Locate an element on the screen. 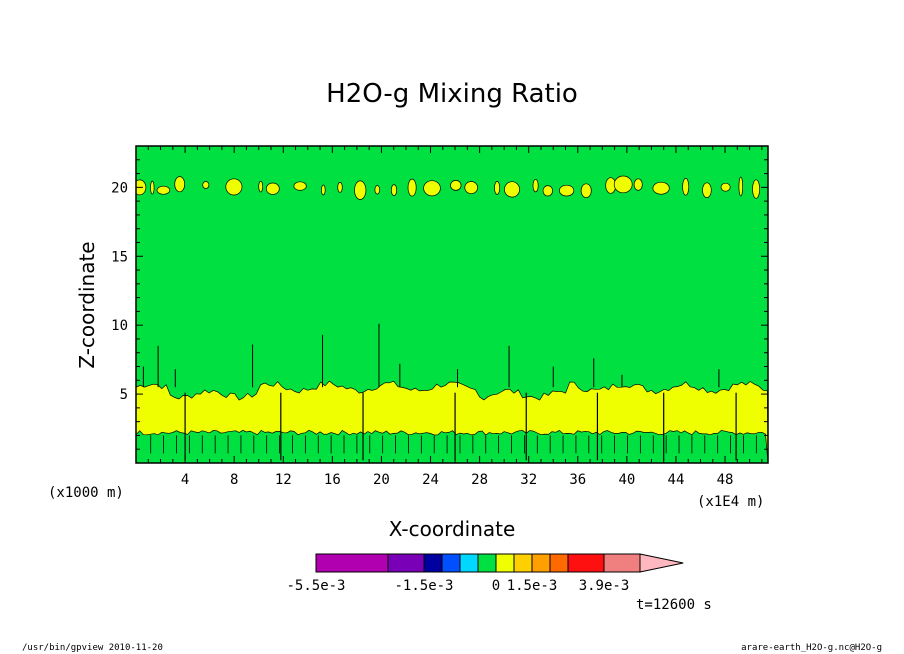 The height and width of the screenshot is (654, 904). colorbar-label: -1.5e-3 is located at coordinates (423, 586).